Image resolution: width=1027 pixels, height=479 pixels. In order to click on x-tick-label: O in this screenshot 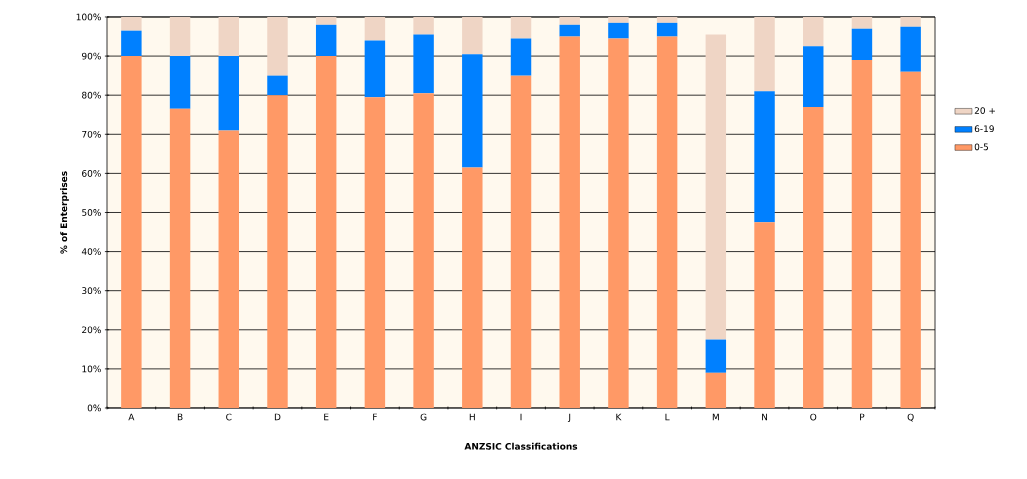, I will do `click(813, 417)`.